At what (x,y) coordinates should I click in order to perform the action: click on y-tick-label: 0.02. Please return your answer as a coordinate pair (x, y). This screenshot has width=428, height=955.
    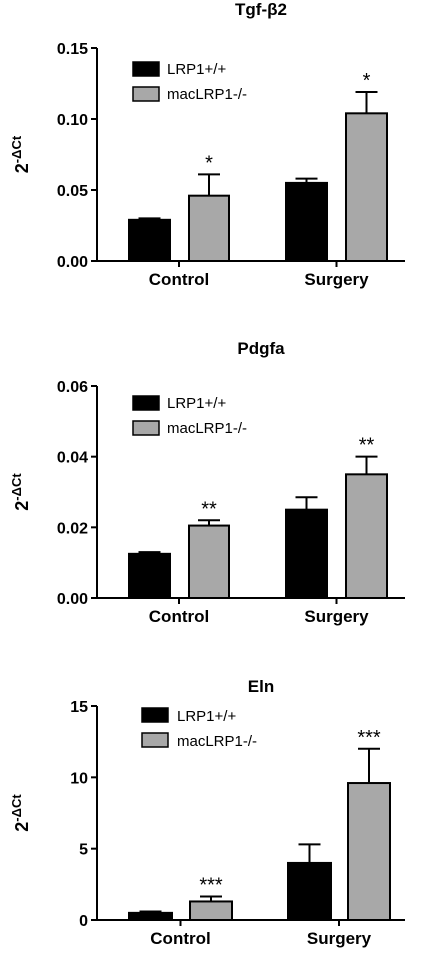
    Looking at the image, I should click on (72, 528).